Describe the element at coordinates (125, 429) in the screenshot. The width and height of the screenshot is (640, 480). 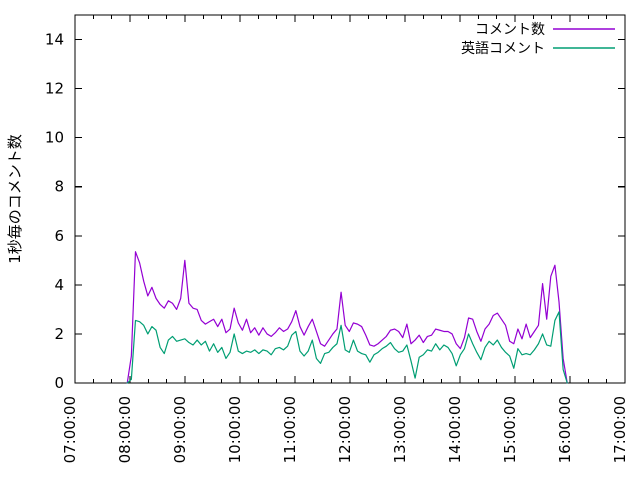
I see `x-tick-label: 08:00:00` at that location.